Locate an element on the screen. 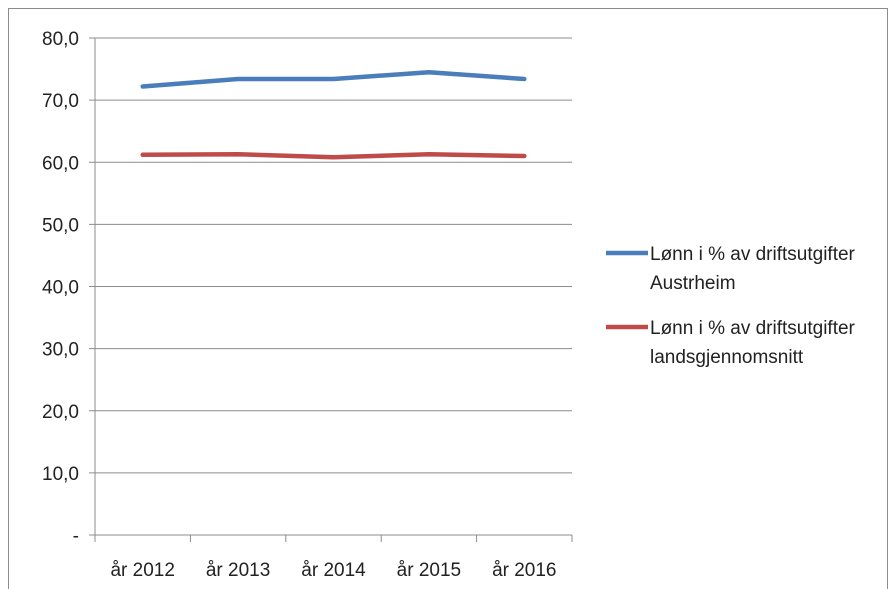 This screenshot has height=589, width=896. legend-label-1: Lønn i % av driftsutgifter is located at coordinates (753, 254).